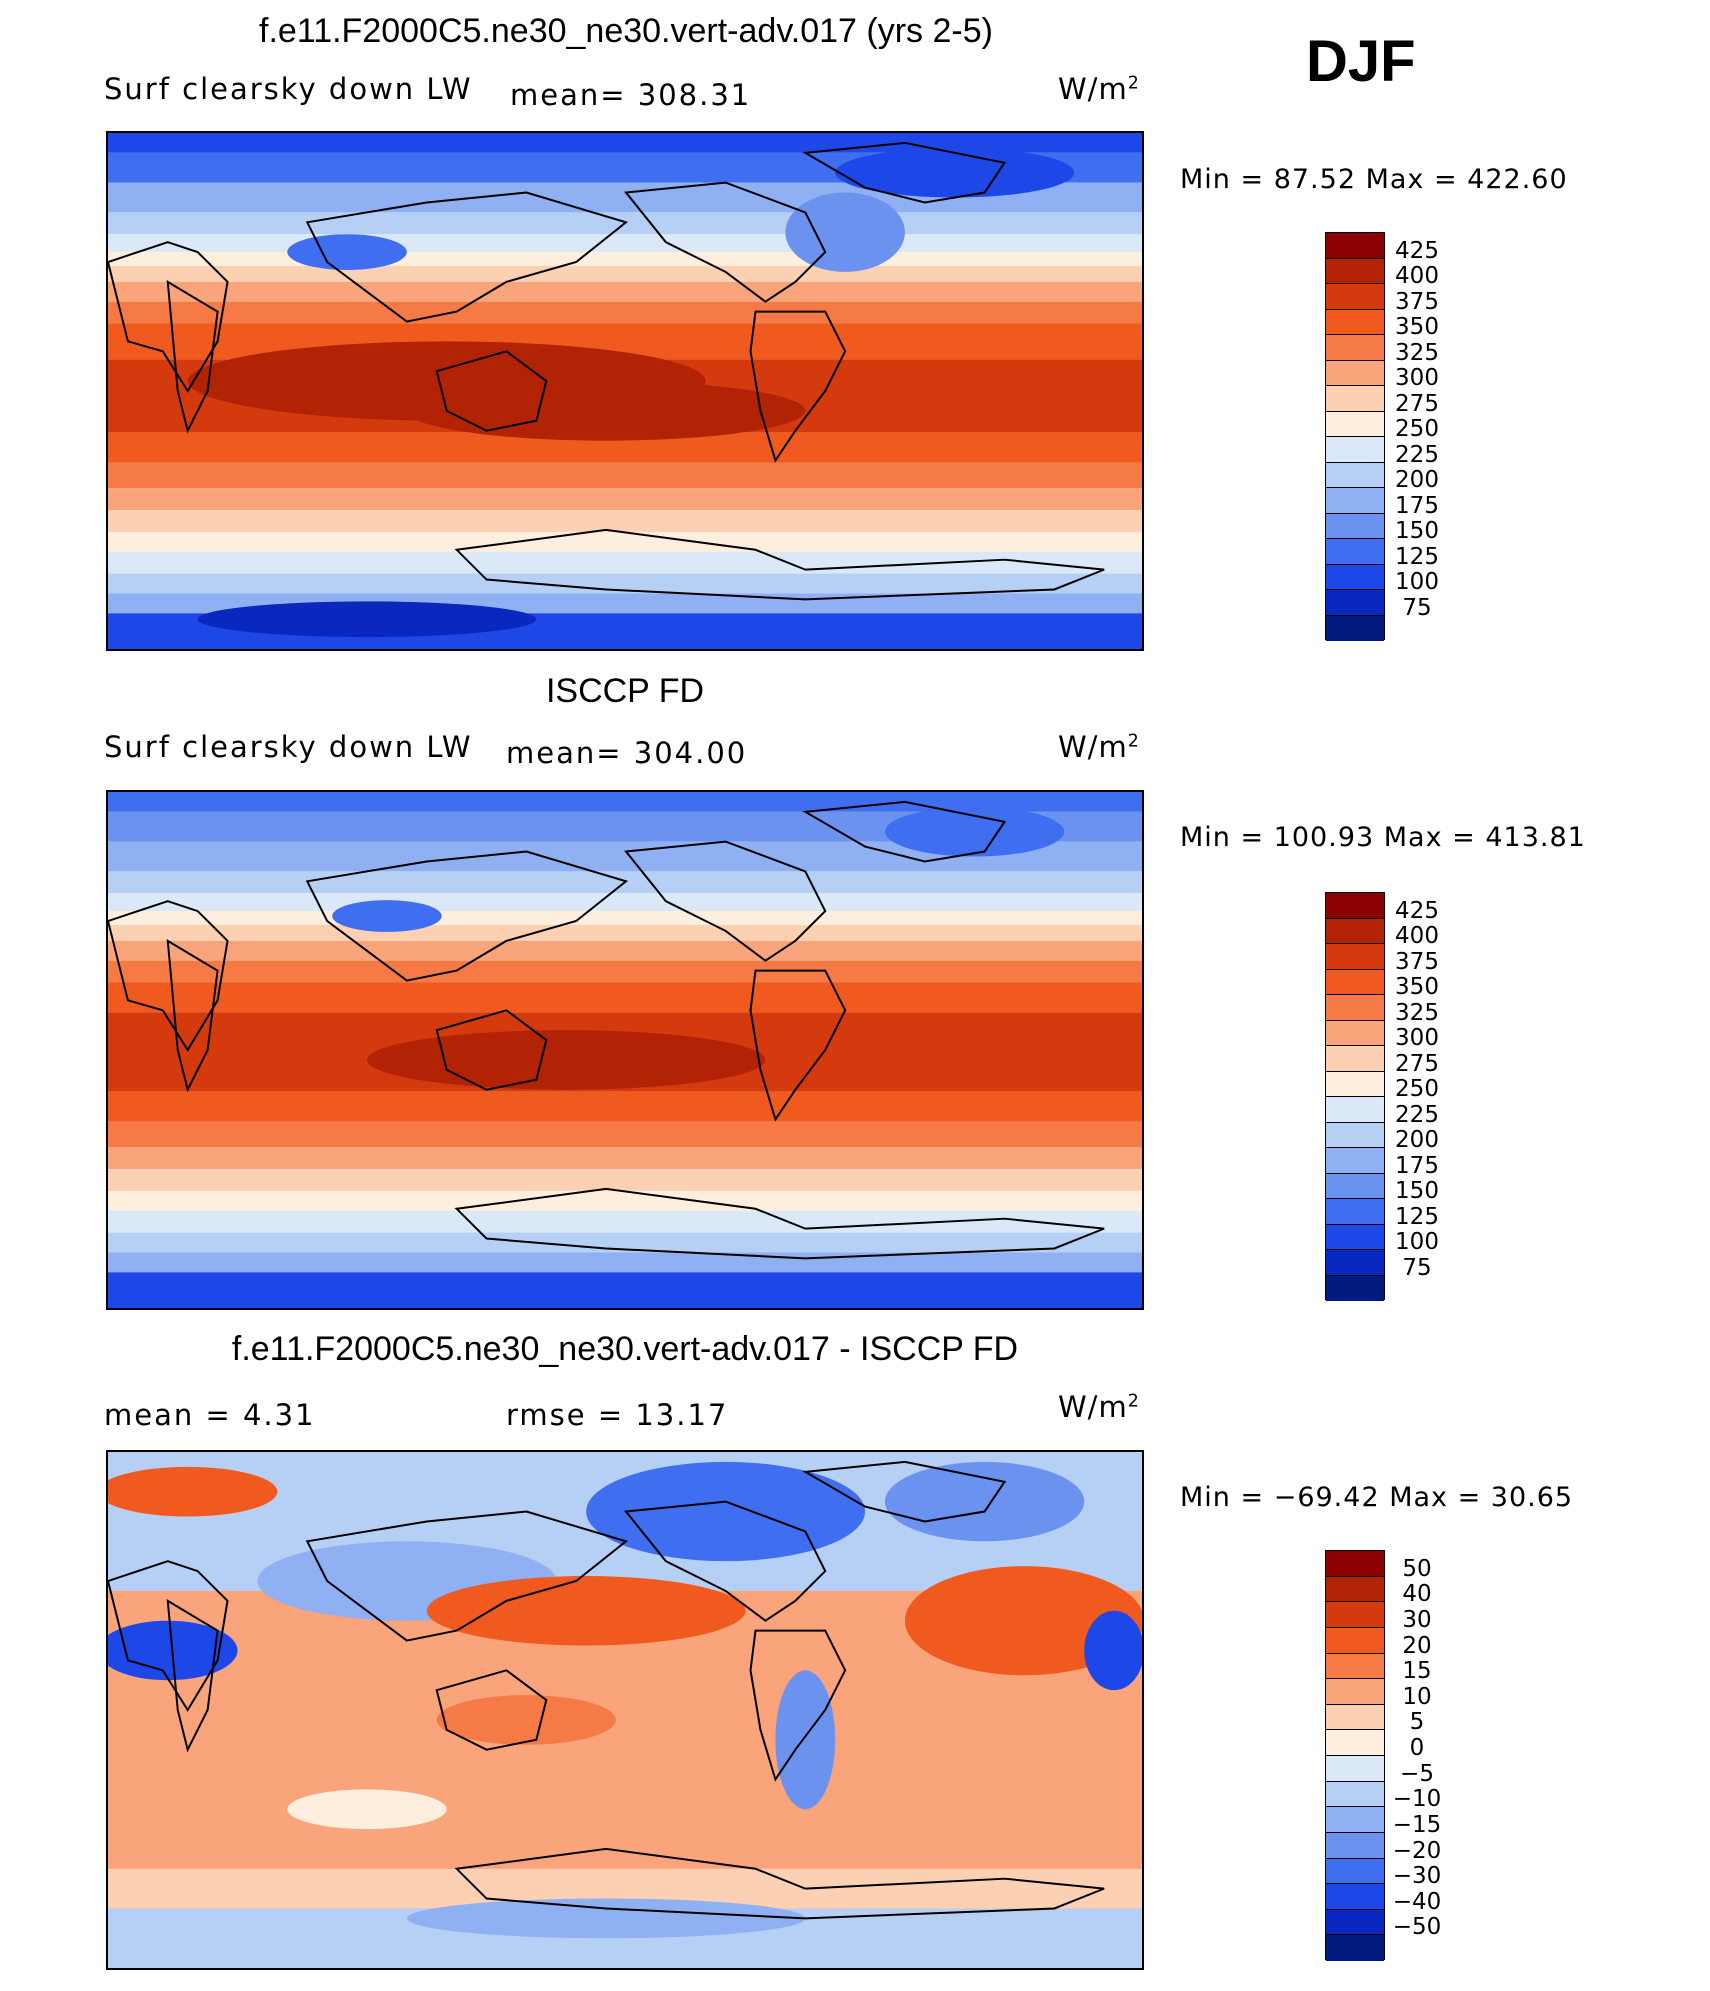 Image resolution: width=1710 pixels, height=1991 pixels. I want to click on colorbar-tick-label: 425, so click(1417, 910).